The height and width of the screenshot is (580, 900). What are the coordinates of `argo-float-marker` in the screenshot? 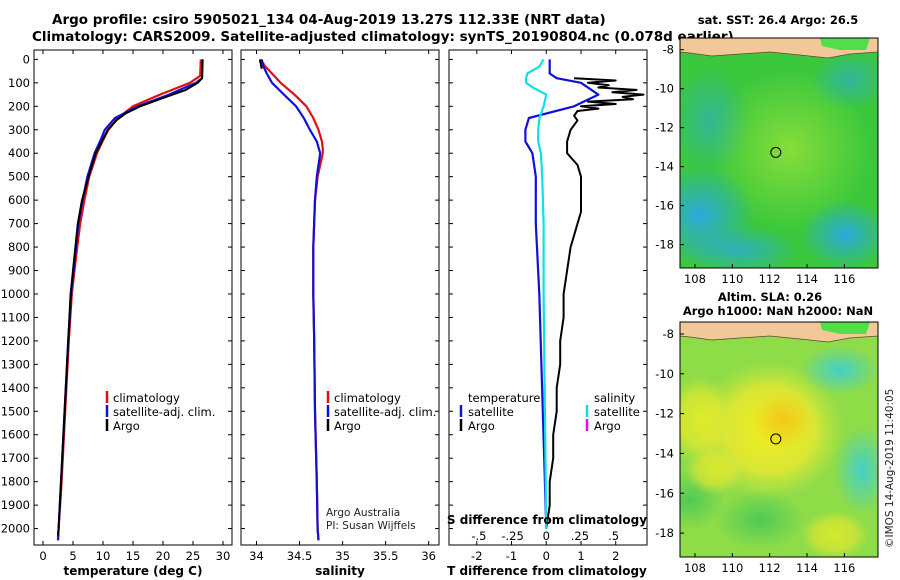 It's located at (776, 439).